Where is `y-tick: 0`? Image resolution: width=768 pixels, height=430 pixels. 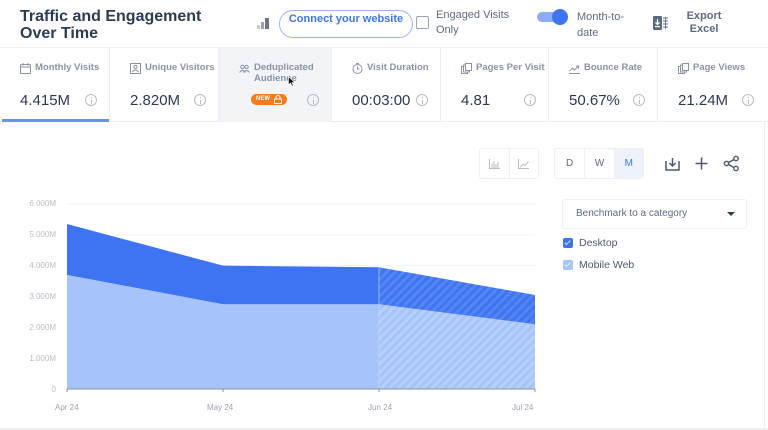
y-tick: 0 is located at coordinates (53, 389).